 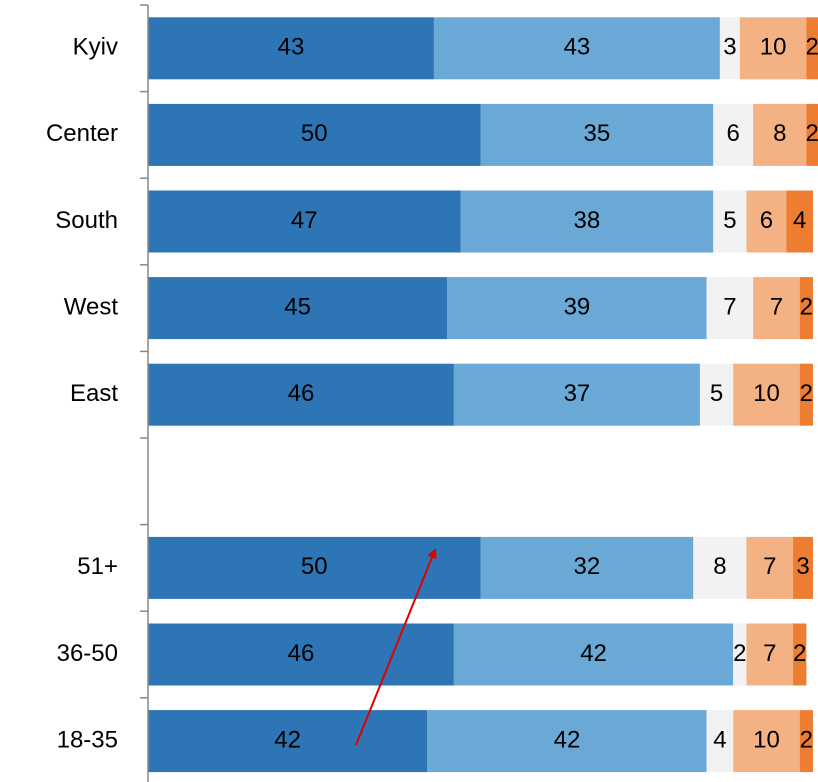 What do you see at coordinates (94, 393) in the screenshot?
I see `category-label: East` at bounding box center [94, 393].